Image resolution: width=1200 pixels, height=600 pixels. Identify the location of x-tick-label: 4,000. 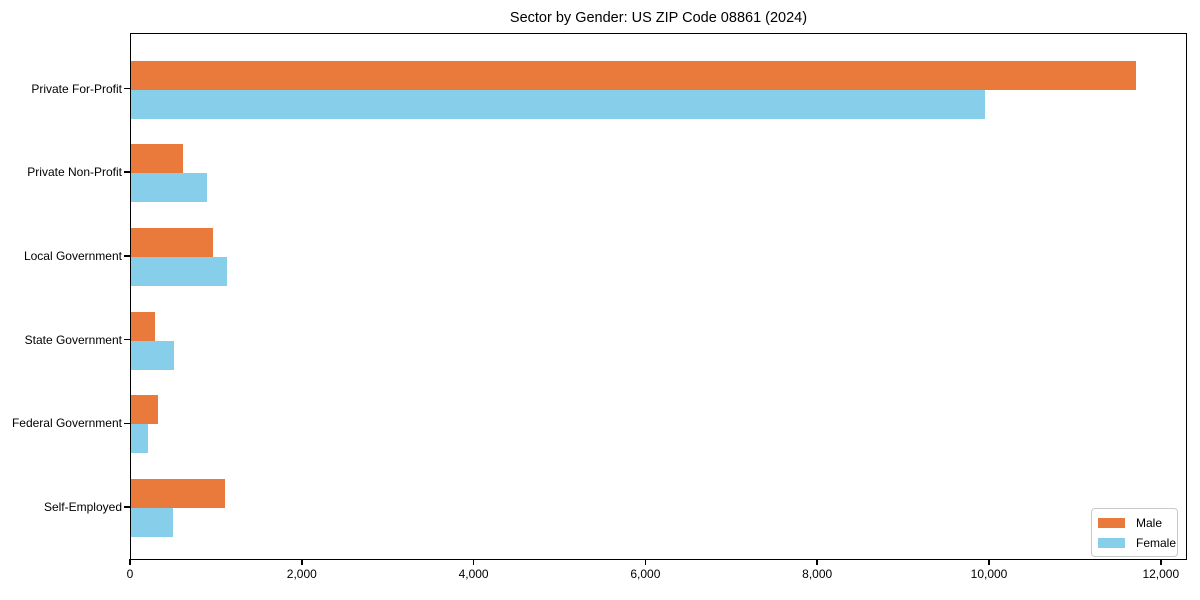
(473, 574).